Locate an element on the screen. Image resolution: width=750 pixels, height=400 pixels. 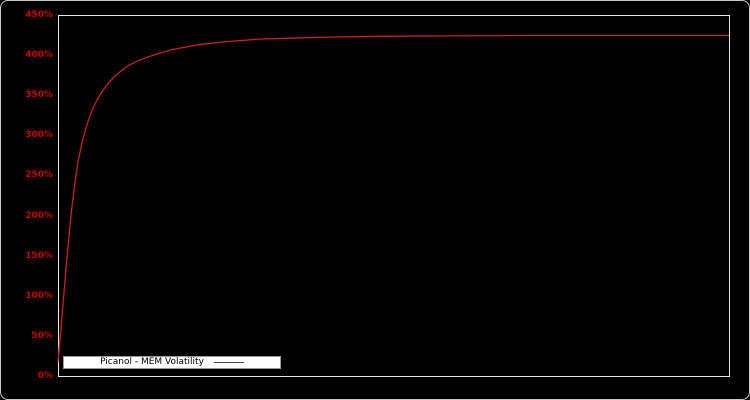
legend-line-sample is located at coordinates (228, 362).